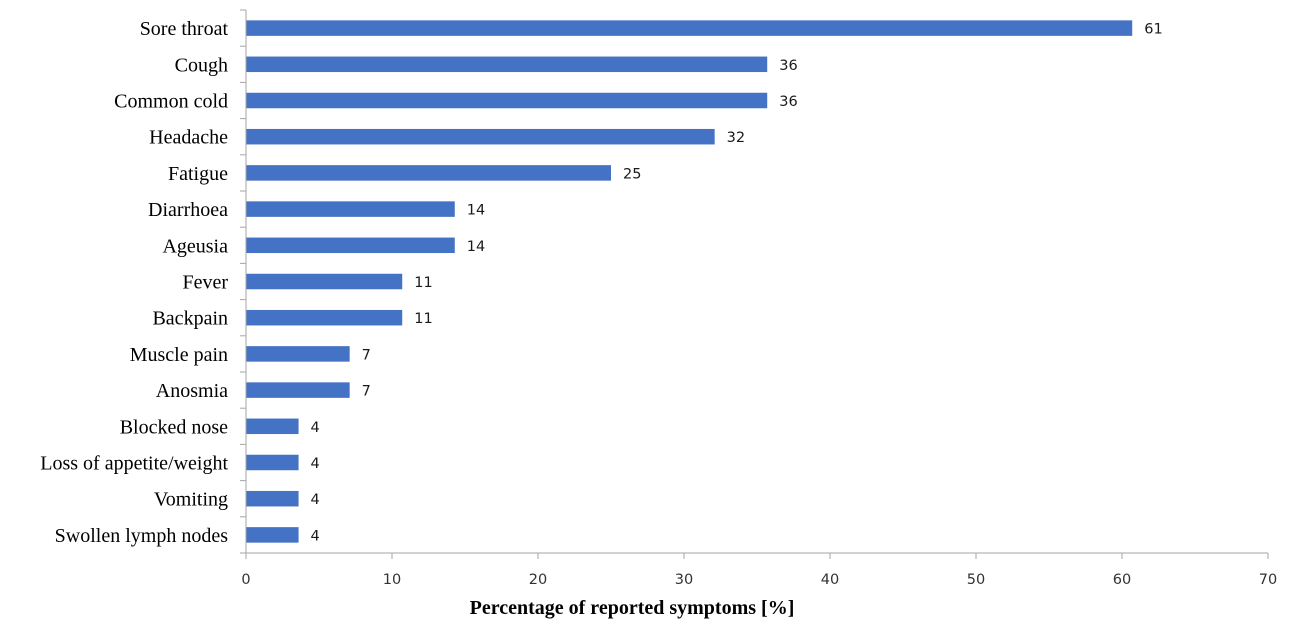  What do you see at coordinates (134, 464) in the screenshot?
I see `category-label: Loss of appetite/weight` at bounding box center [134, 464].